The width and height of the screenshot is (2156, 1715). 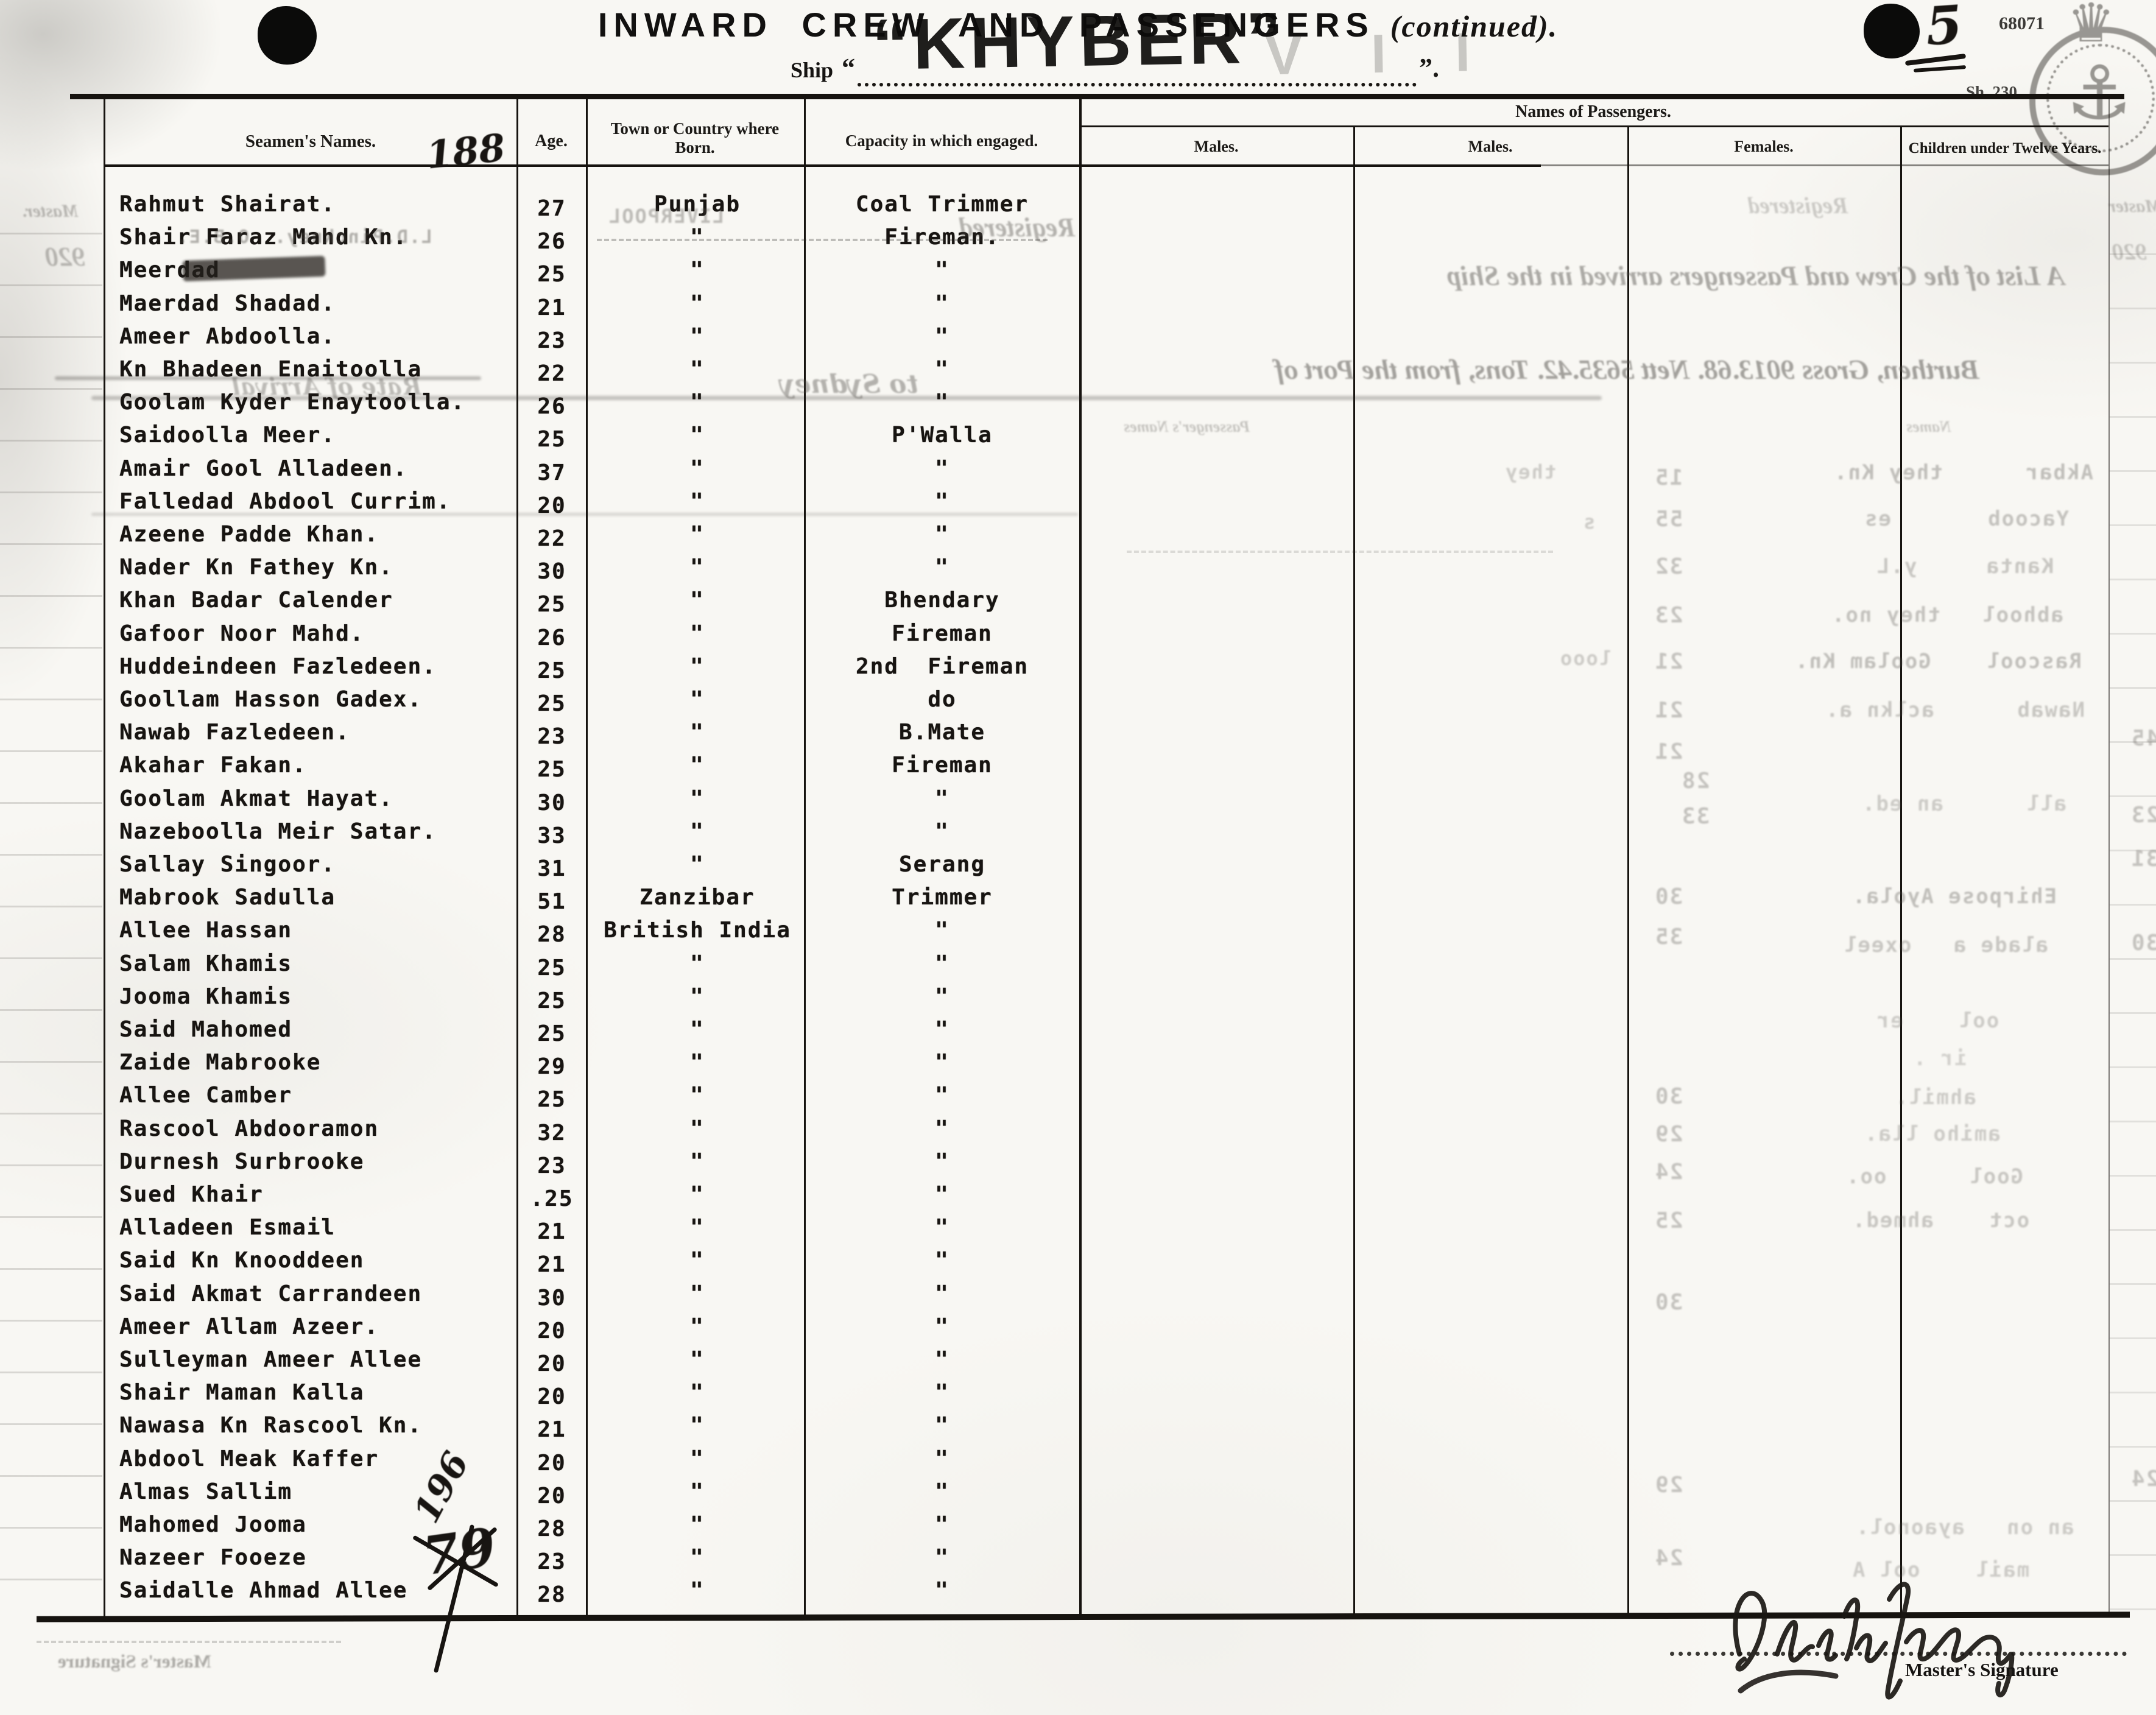 What do you see at coordinates (551, 1397) in the screenshot?
I see `seaman-age: 20` at bounding box center [551, 1397].